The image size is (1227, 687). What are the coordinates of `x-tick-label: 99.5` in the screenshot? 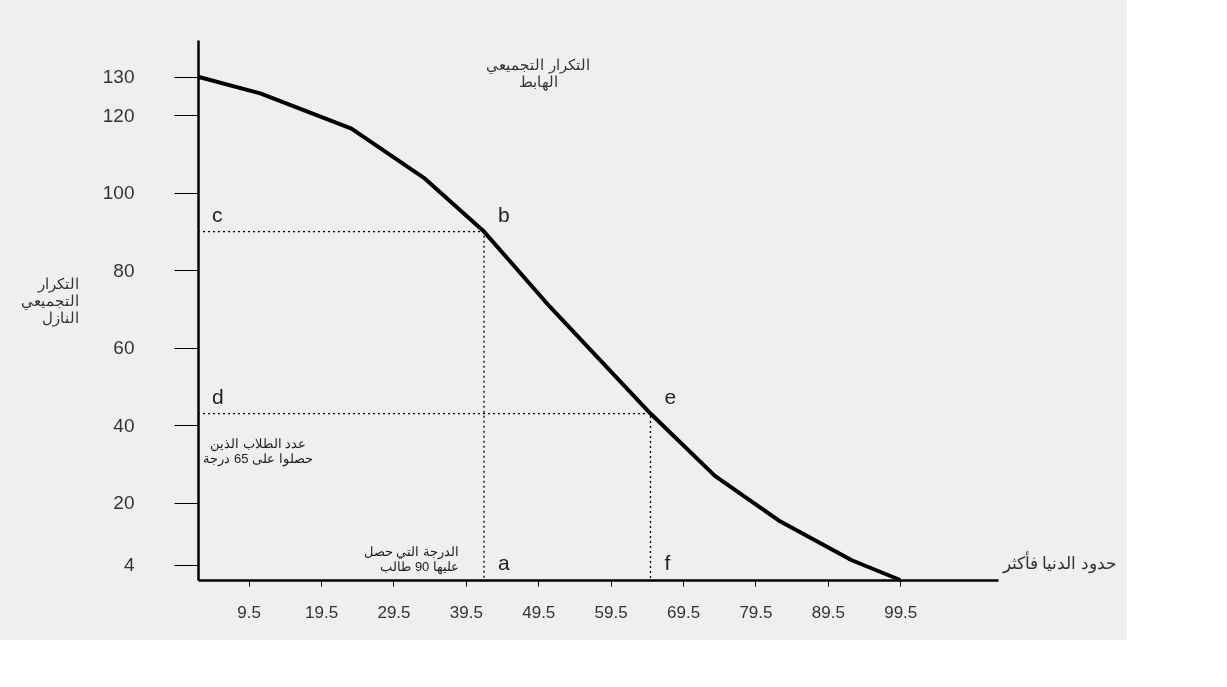 It's located at (901, 612).